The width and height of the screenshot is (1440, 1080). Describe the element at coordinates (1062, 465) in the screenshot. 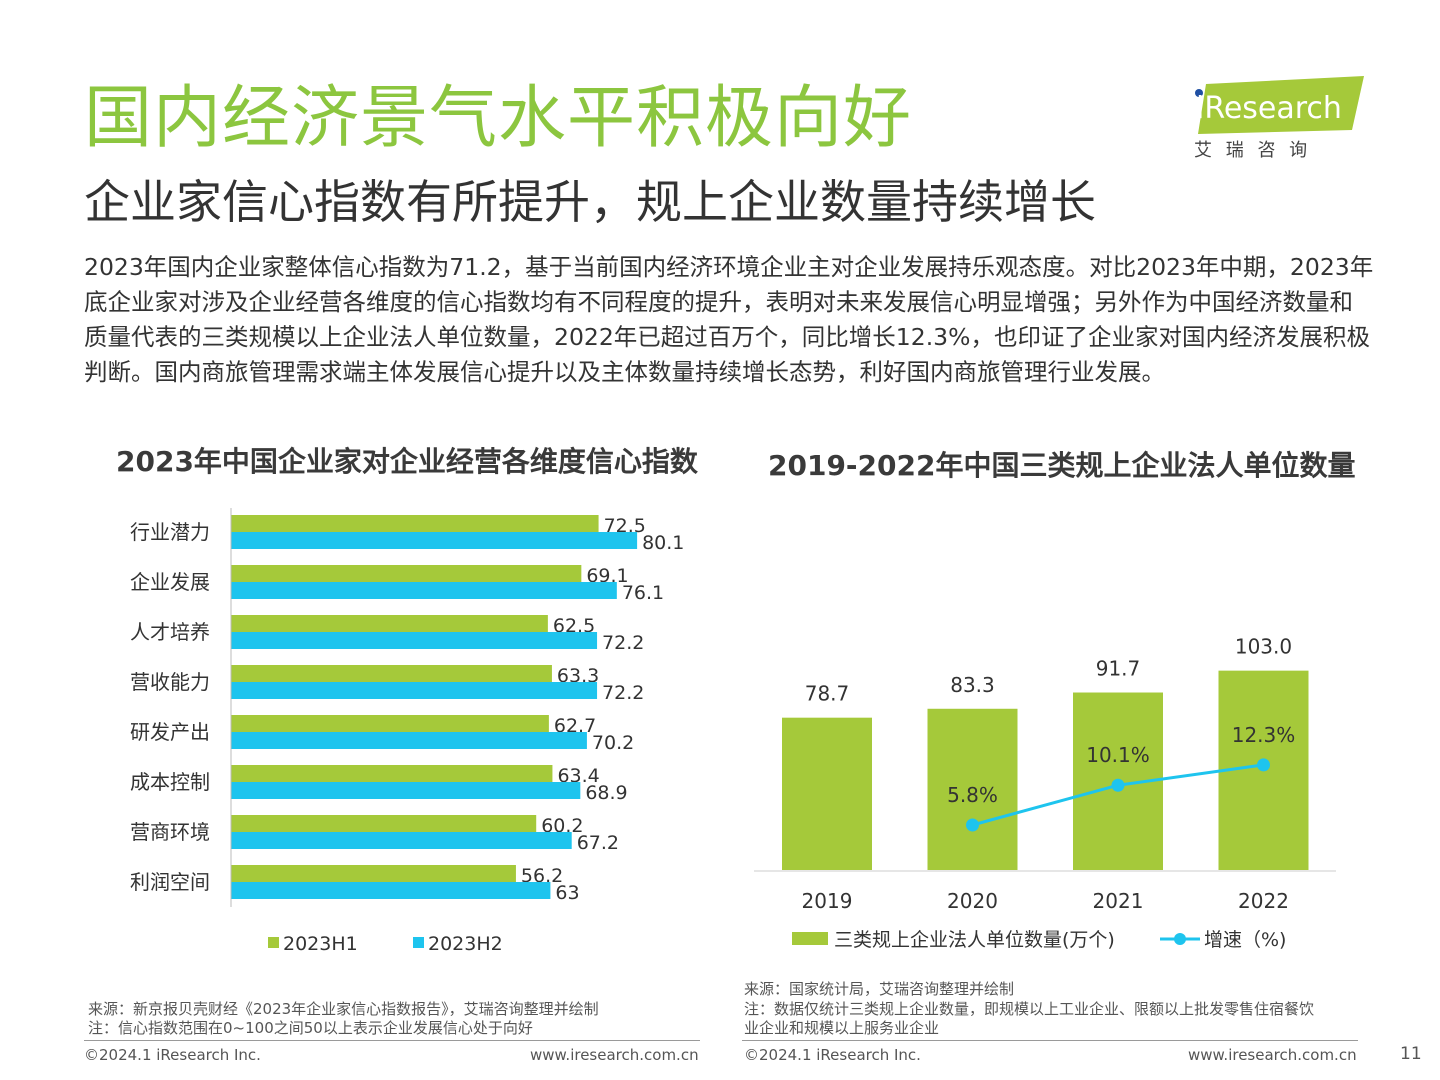

I see `right-chart-title: 2019-2022年中国三类规上企业法人单位数量` at that location.